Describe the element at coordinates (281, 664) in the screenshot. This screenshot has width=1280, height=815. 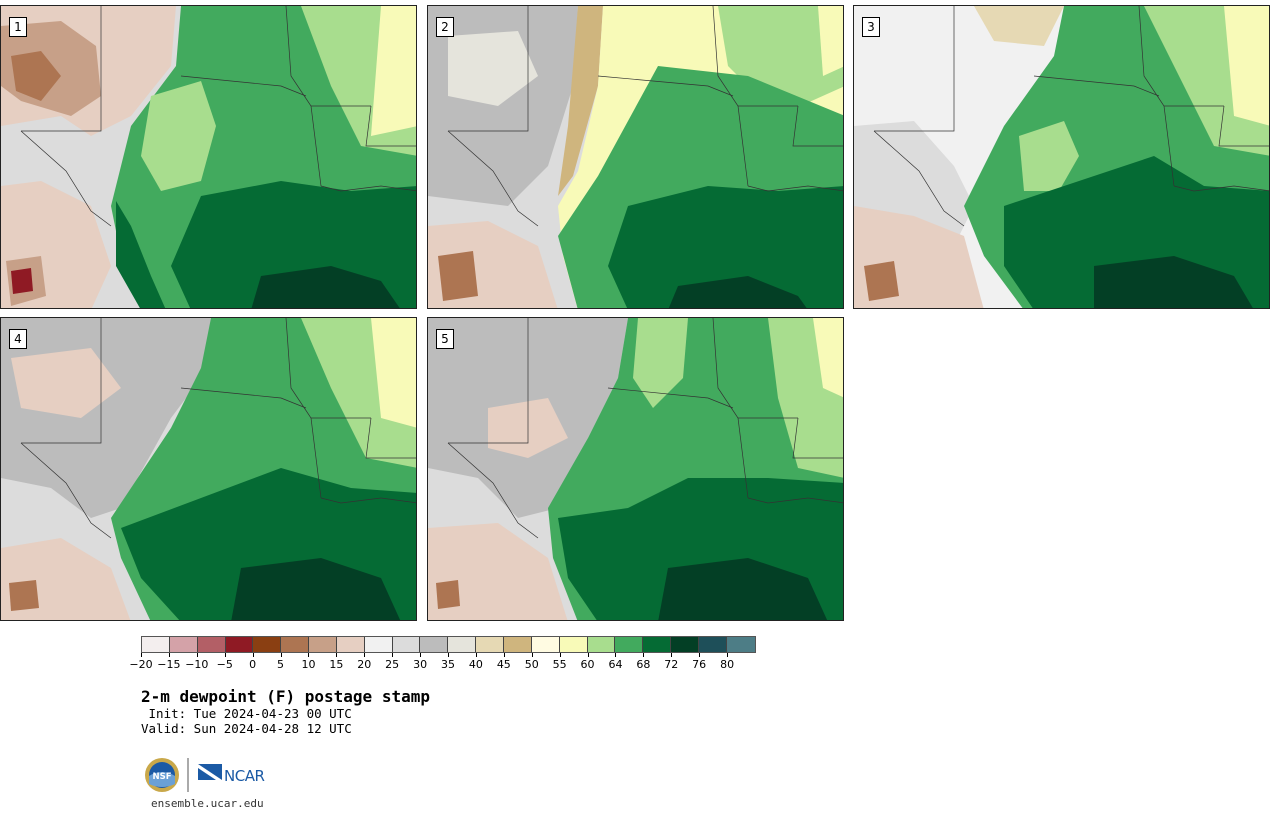
I see `colorbar-tick-label: 5` at that location.